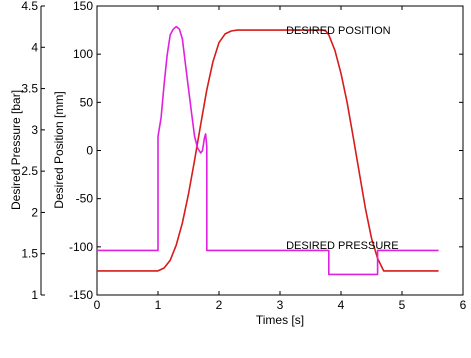 This screenshot has width=471, height=358. I want to click on position-tick-label: 100, so click(83, 54).